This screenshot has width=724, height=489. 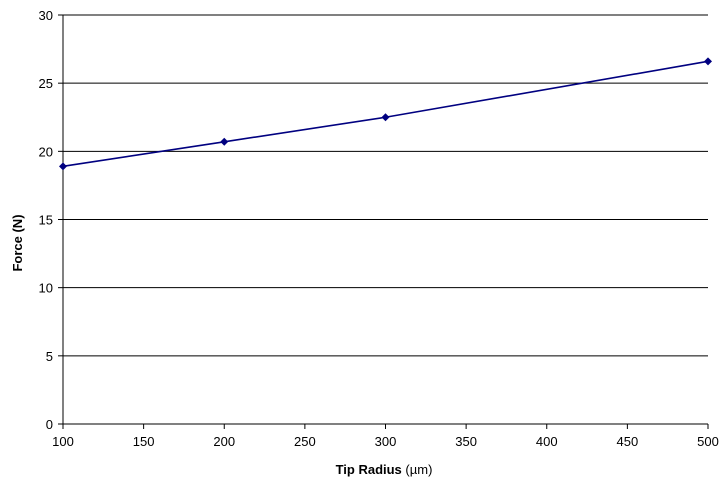 I want to click on x-tick-label: 100, so click(x=63, y=441).